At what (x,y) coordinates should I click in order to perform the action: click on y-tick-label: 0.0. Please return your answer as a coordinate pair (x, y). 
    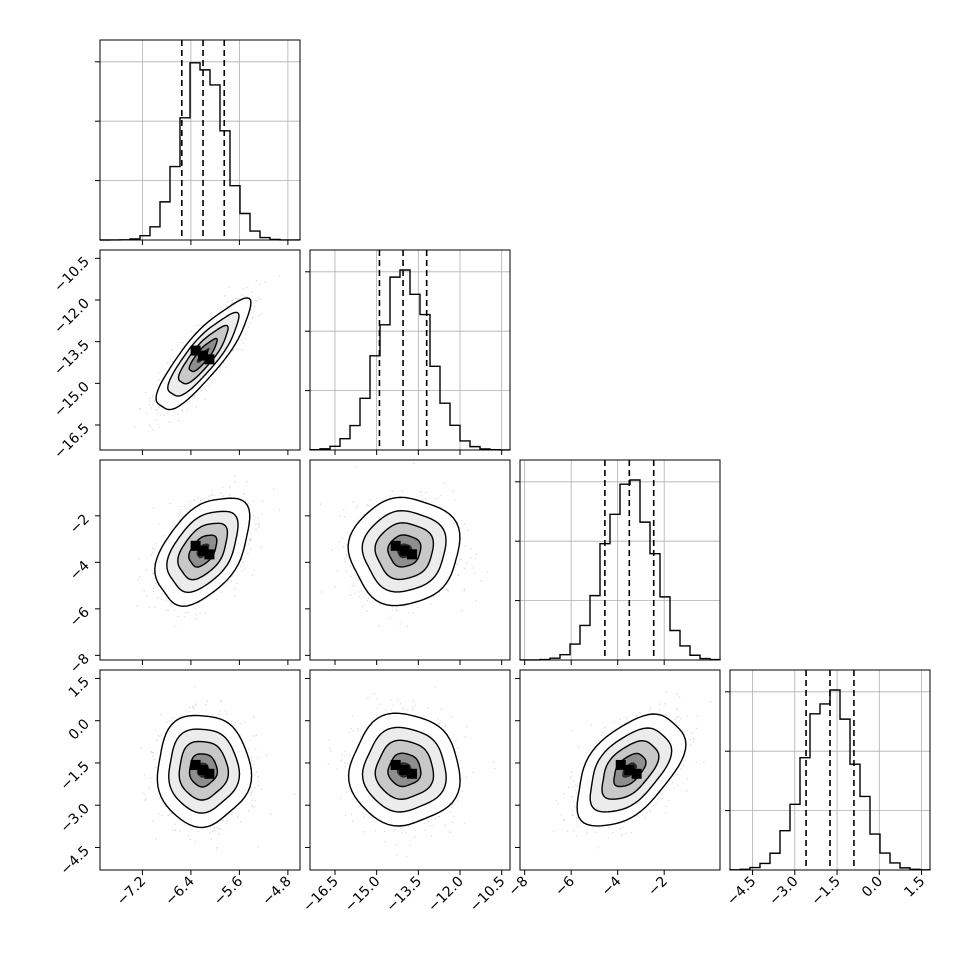
    Looking at the image, I should click on (79, 729).